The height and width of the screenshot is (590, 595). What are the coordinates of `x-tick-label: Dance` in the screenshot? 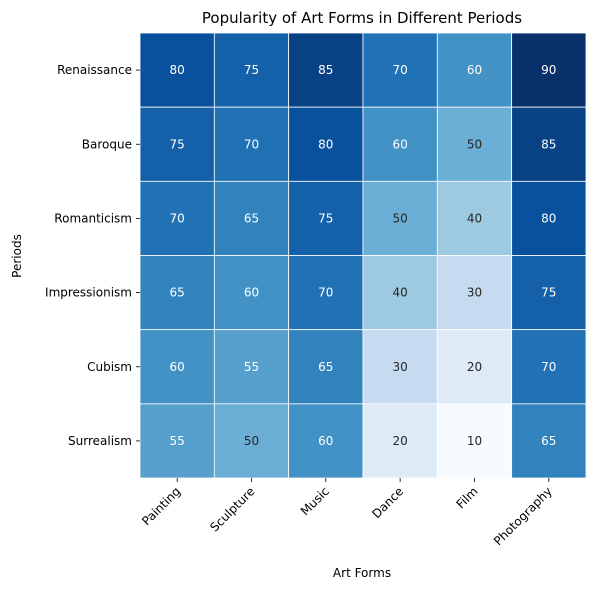 It's located at (387, 502).